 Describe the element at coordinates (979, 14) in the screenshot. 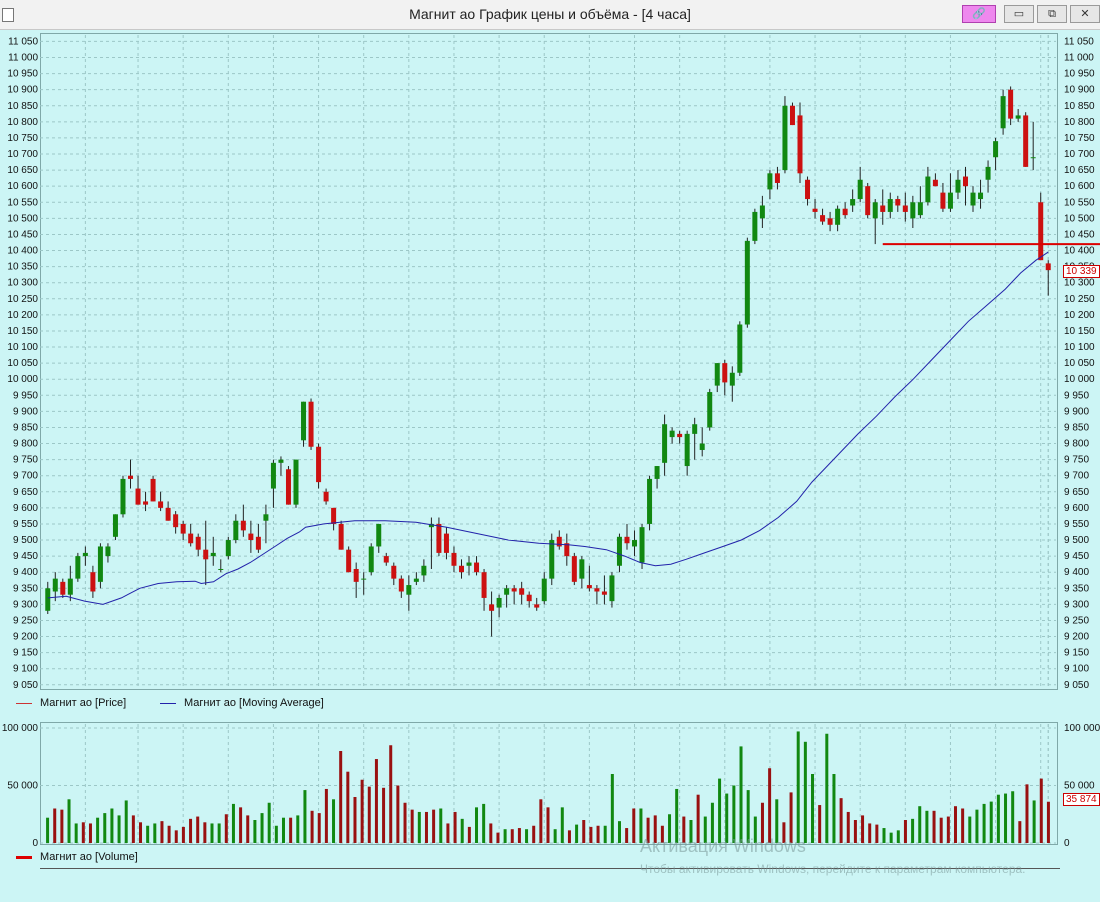

I see `link-button: 🔗` at that location.